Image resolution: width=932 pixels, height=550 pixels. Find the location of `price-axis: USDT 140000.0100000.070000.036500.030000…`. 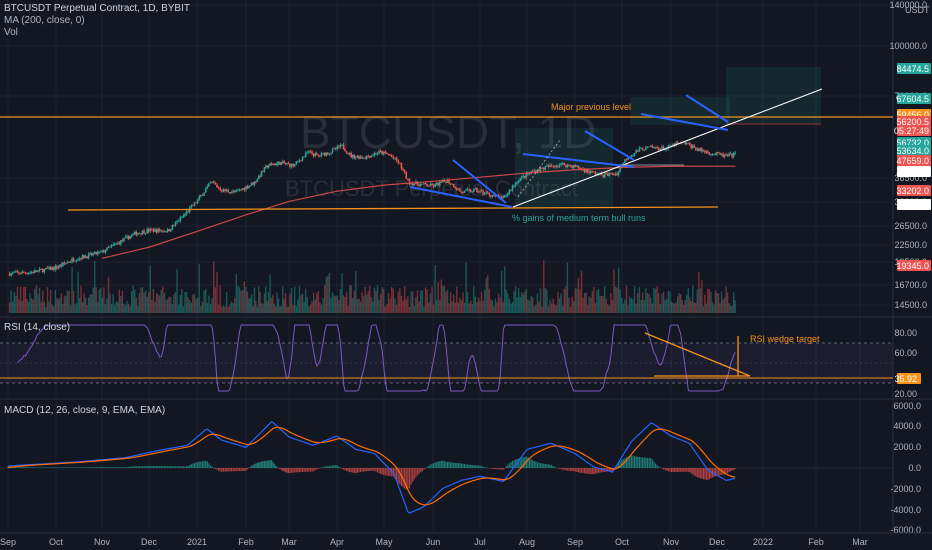

price-axis: USDT 140000.0100000.070000.036500.030000… is located at coordinates (910, 155).